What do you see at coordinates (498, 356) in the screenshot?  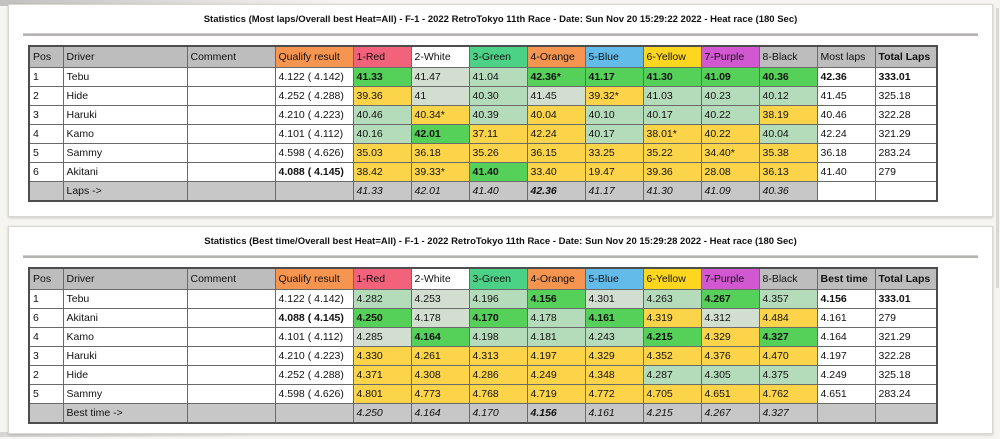 I see `track-result-cell-3: 4.313` at bounding box center [498, 356].